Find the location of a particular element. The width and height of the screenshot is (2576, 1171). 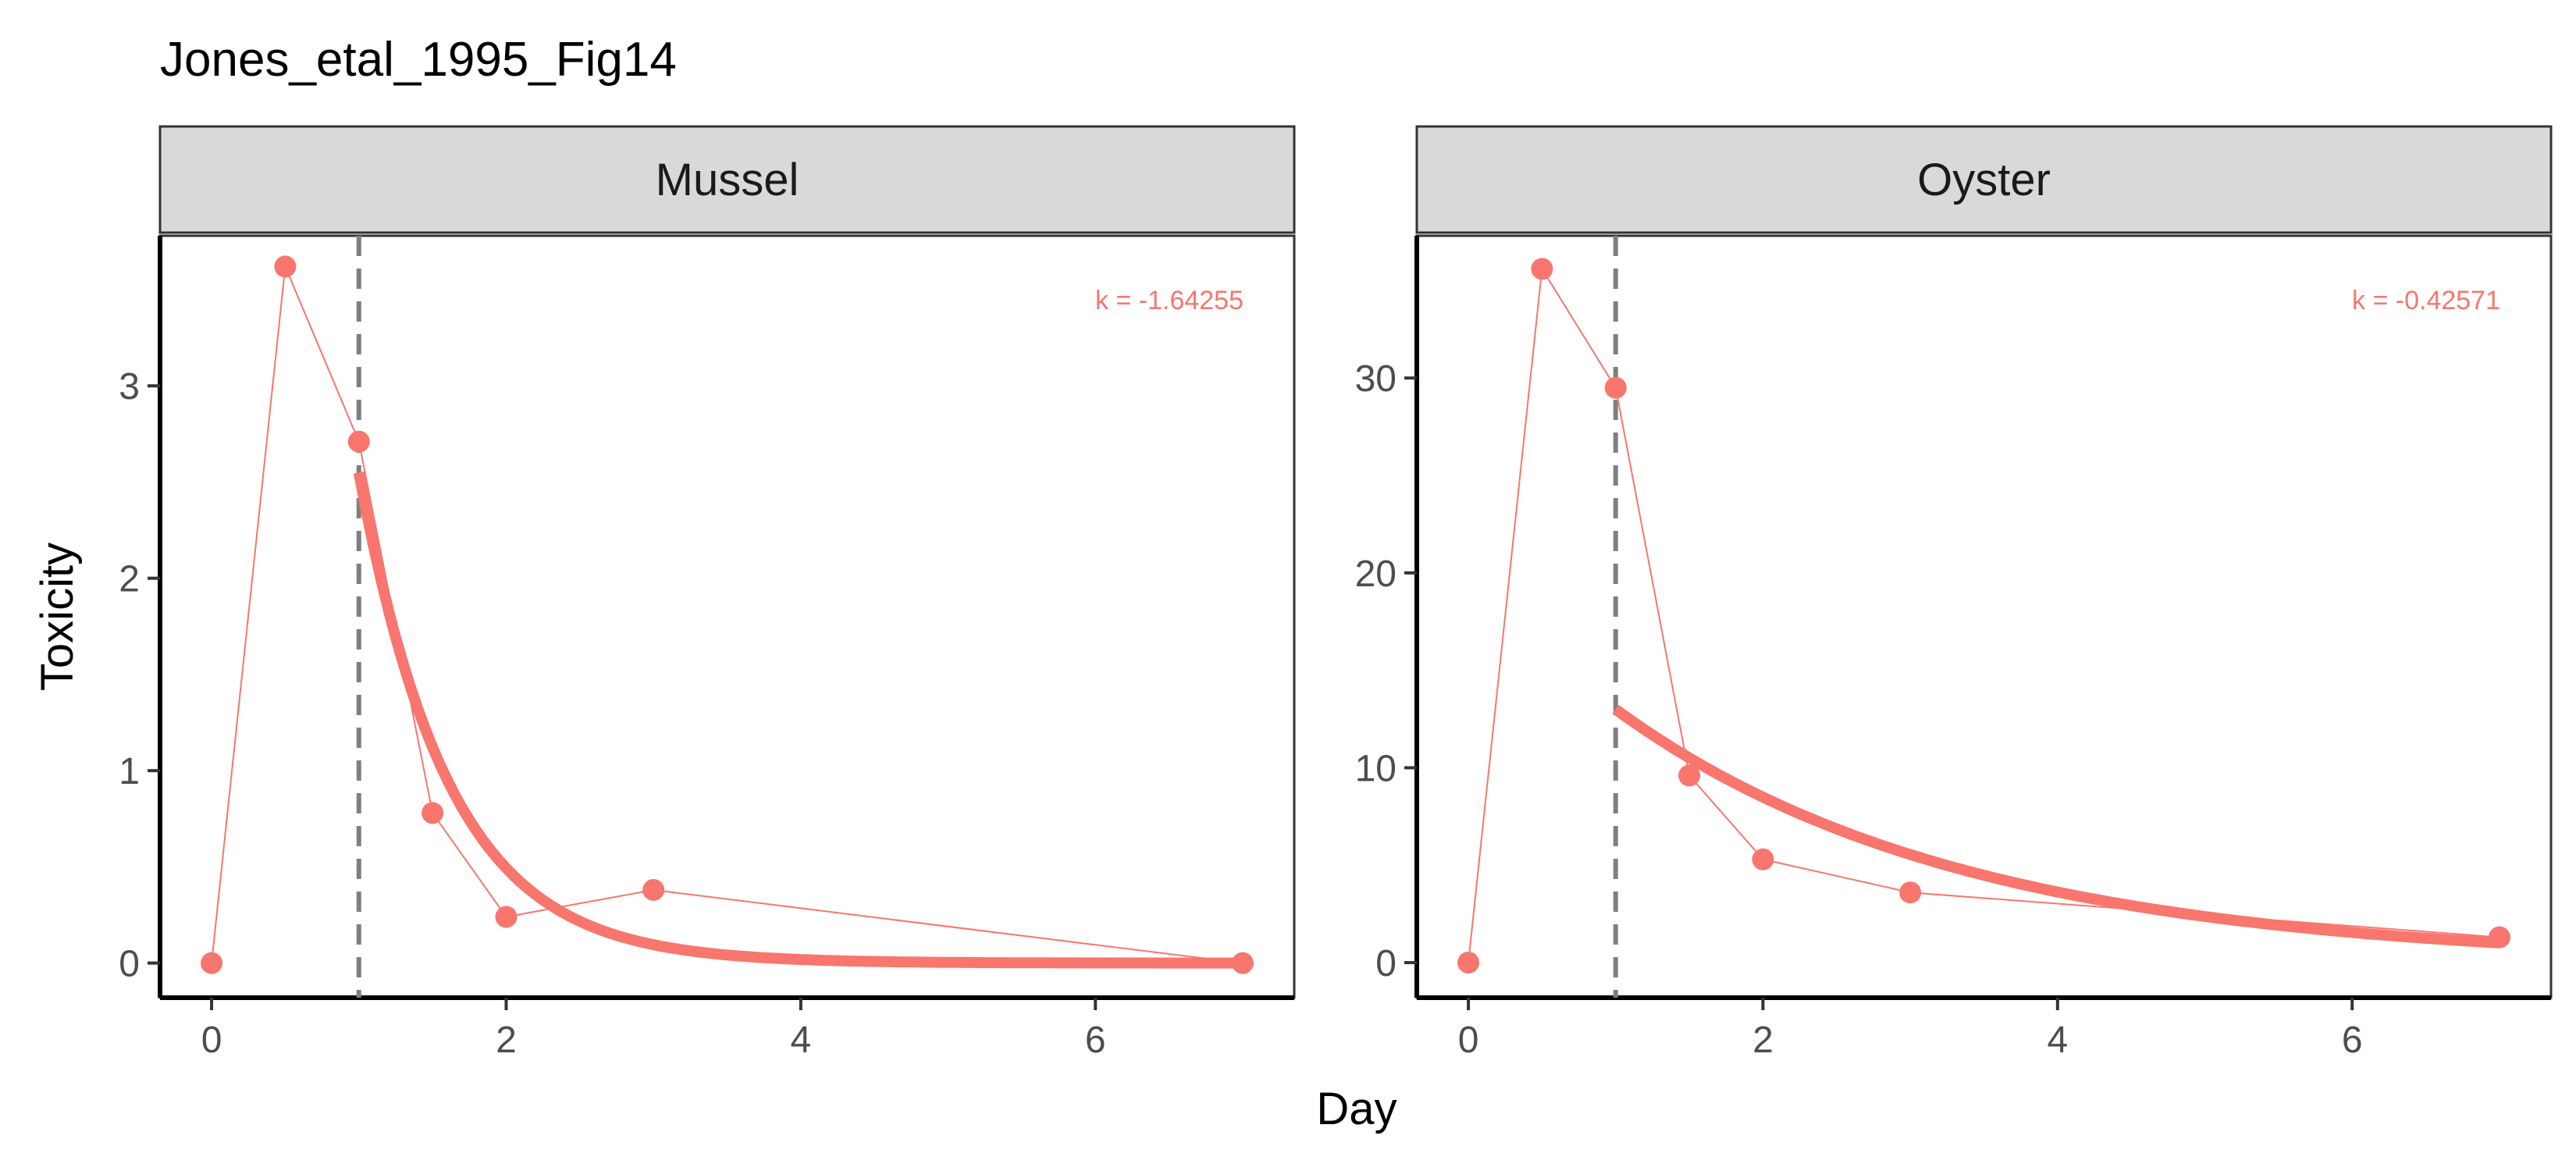

facet-strip-label: Mussel is located at coordinates (727, 180).